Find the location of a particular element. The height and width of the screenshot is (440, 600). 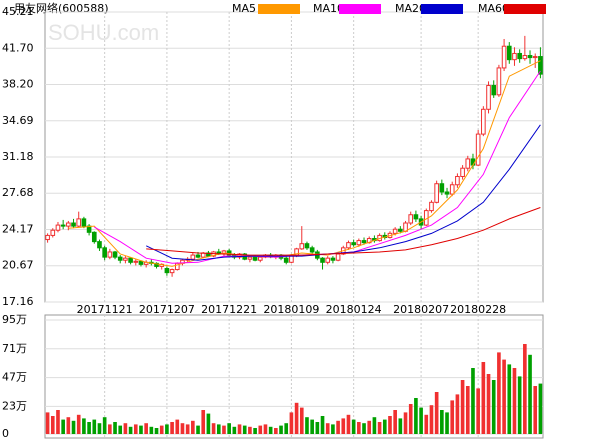

legend-label: MA5 is located at coordinates (244, 8).